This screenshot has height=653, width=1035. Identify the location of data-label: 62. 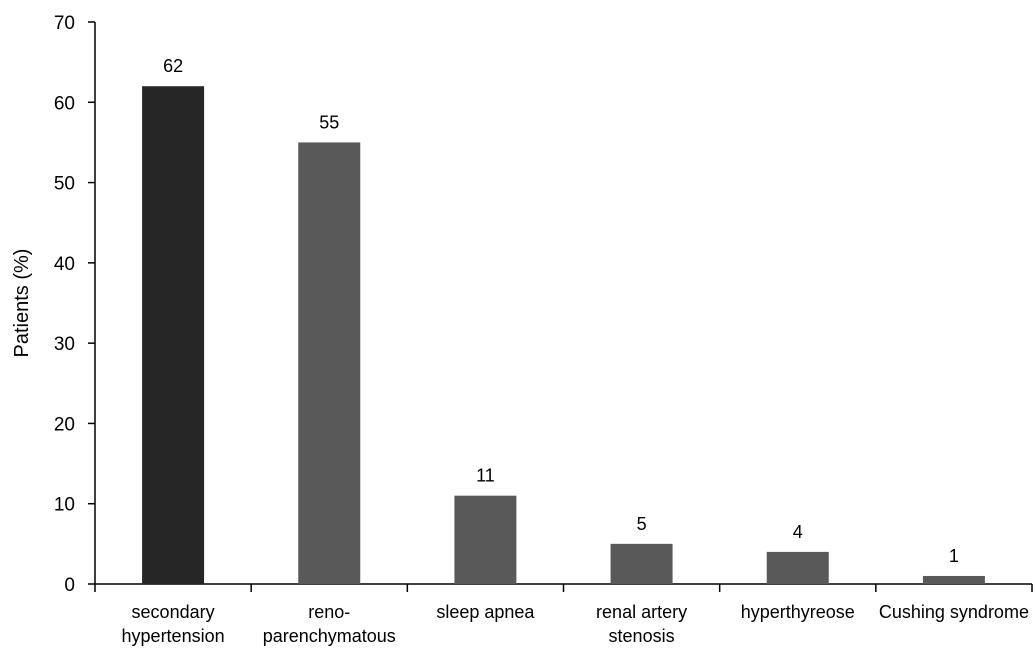
(173, 66).